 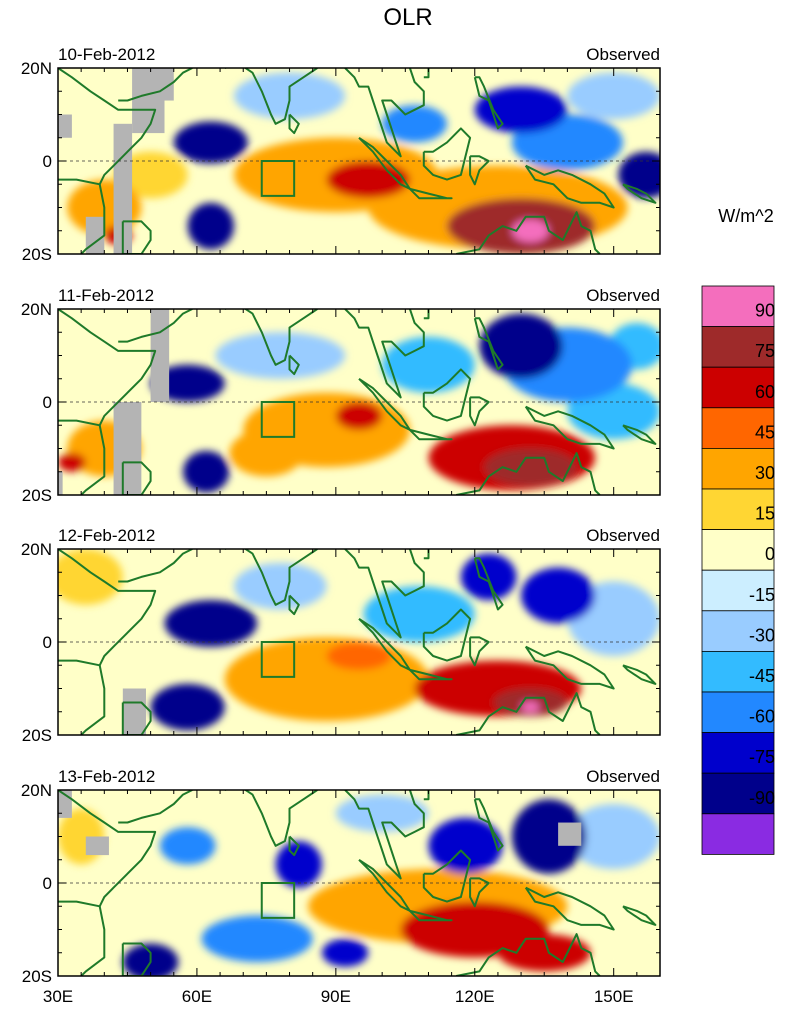 I want to click on chart-title: OLR, so click(x=407, y=17).